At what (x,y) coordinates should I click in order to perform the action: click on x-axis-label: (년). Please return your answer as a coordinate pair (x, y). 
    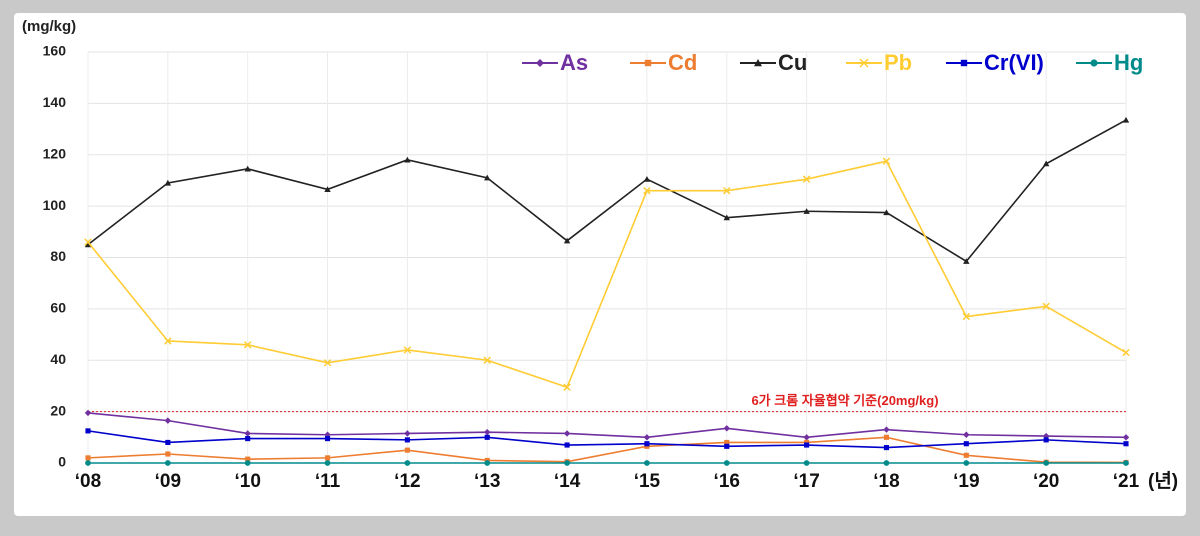
    Looking at the image, I should click on (1163, 481).